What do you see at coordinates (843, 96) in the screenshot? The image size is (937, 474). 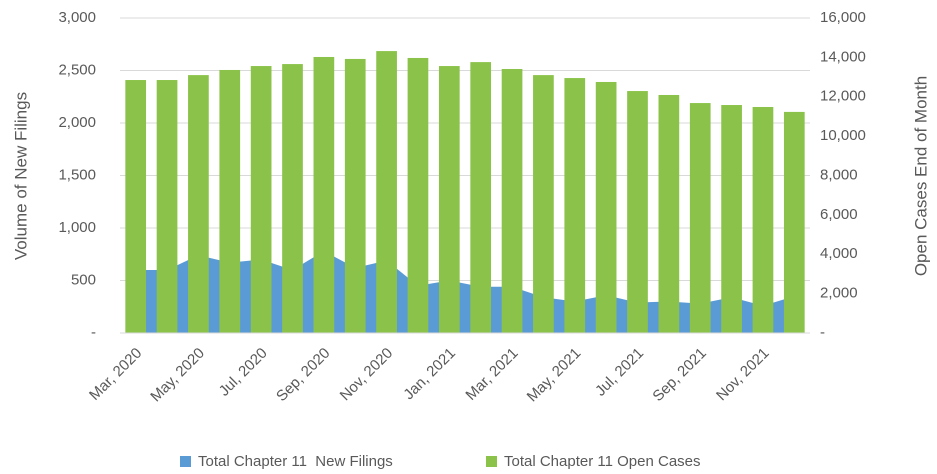 I see `y2-tick-label: 12,000` at bounding box center [843, 96].